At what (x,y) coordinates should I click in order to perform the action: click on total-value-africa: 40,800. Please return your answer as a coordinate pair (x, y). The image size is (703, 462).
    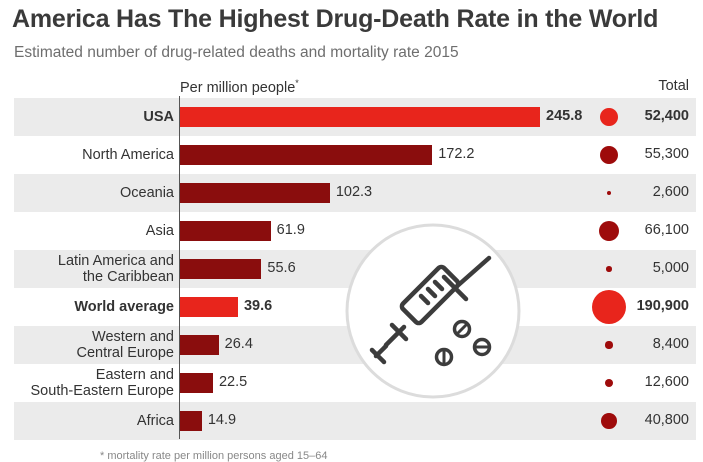
    Looking at the image, I should click on (666, 420).